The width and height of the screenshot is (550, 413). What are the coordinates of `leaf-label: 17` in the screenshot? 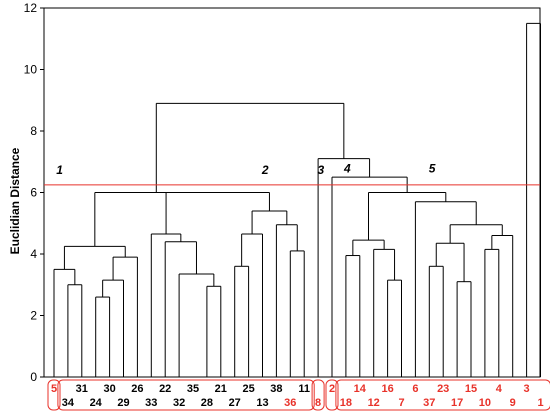 It's located at (457, 403).